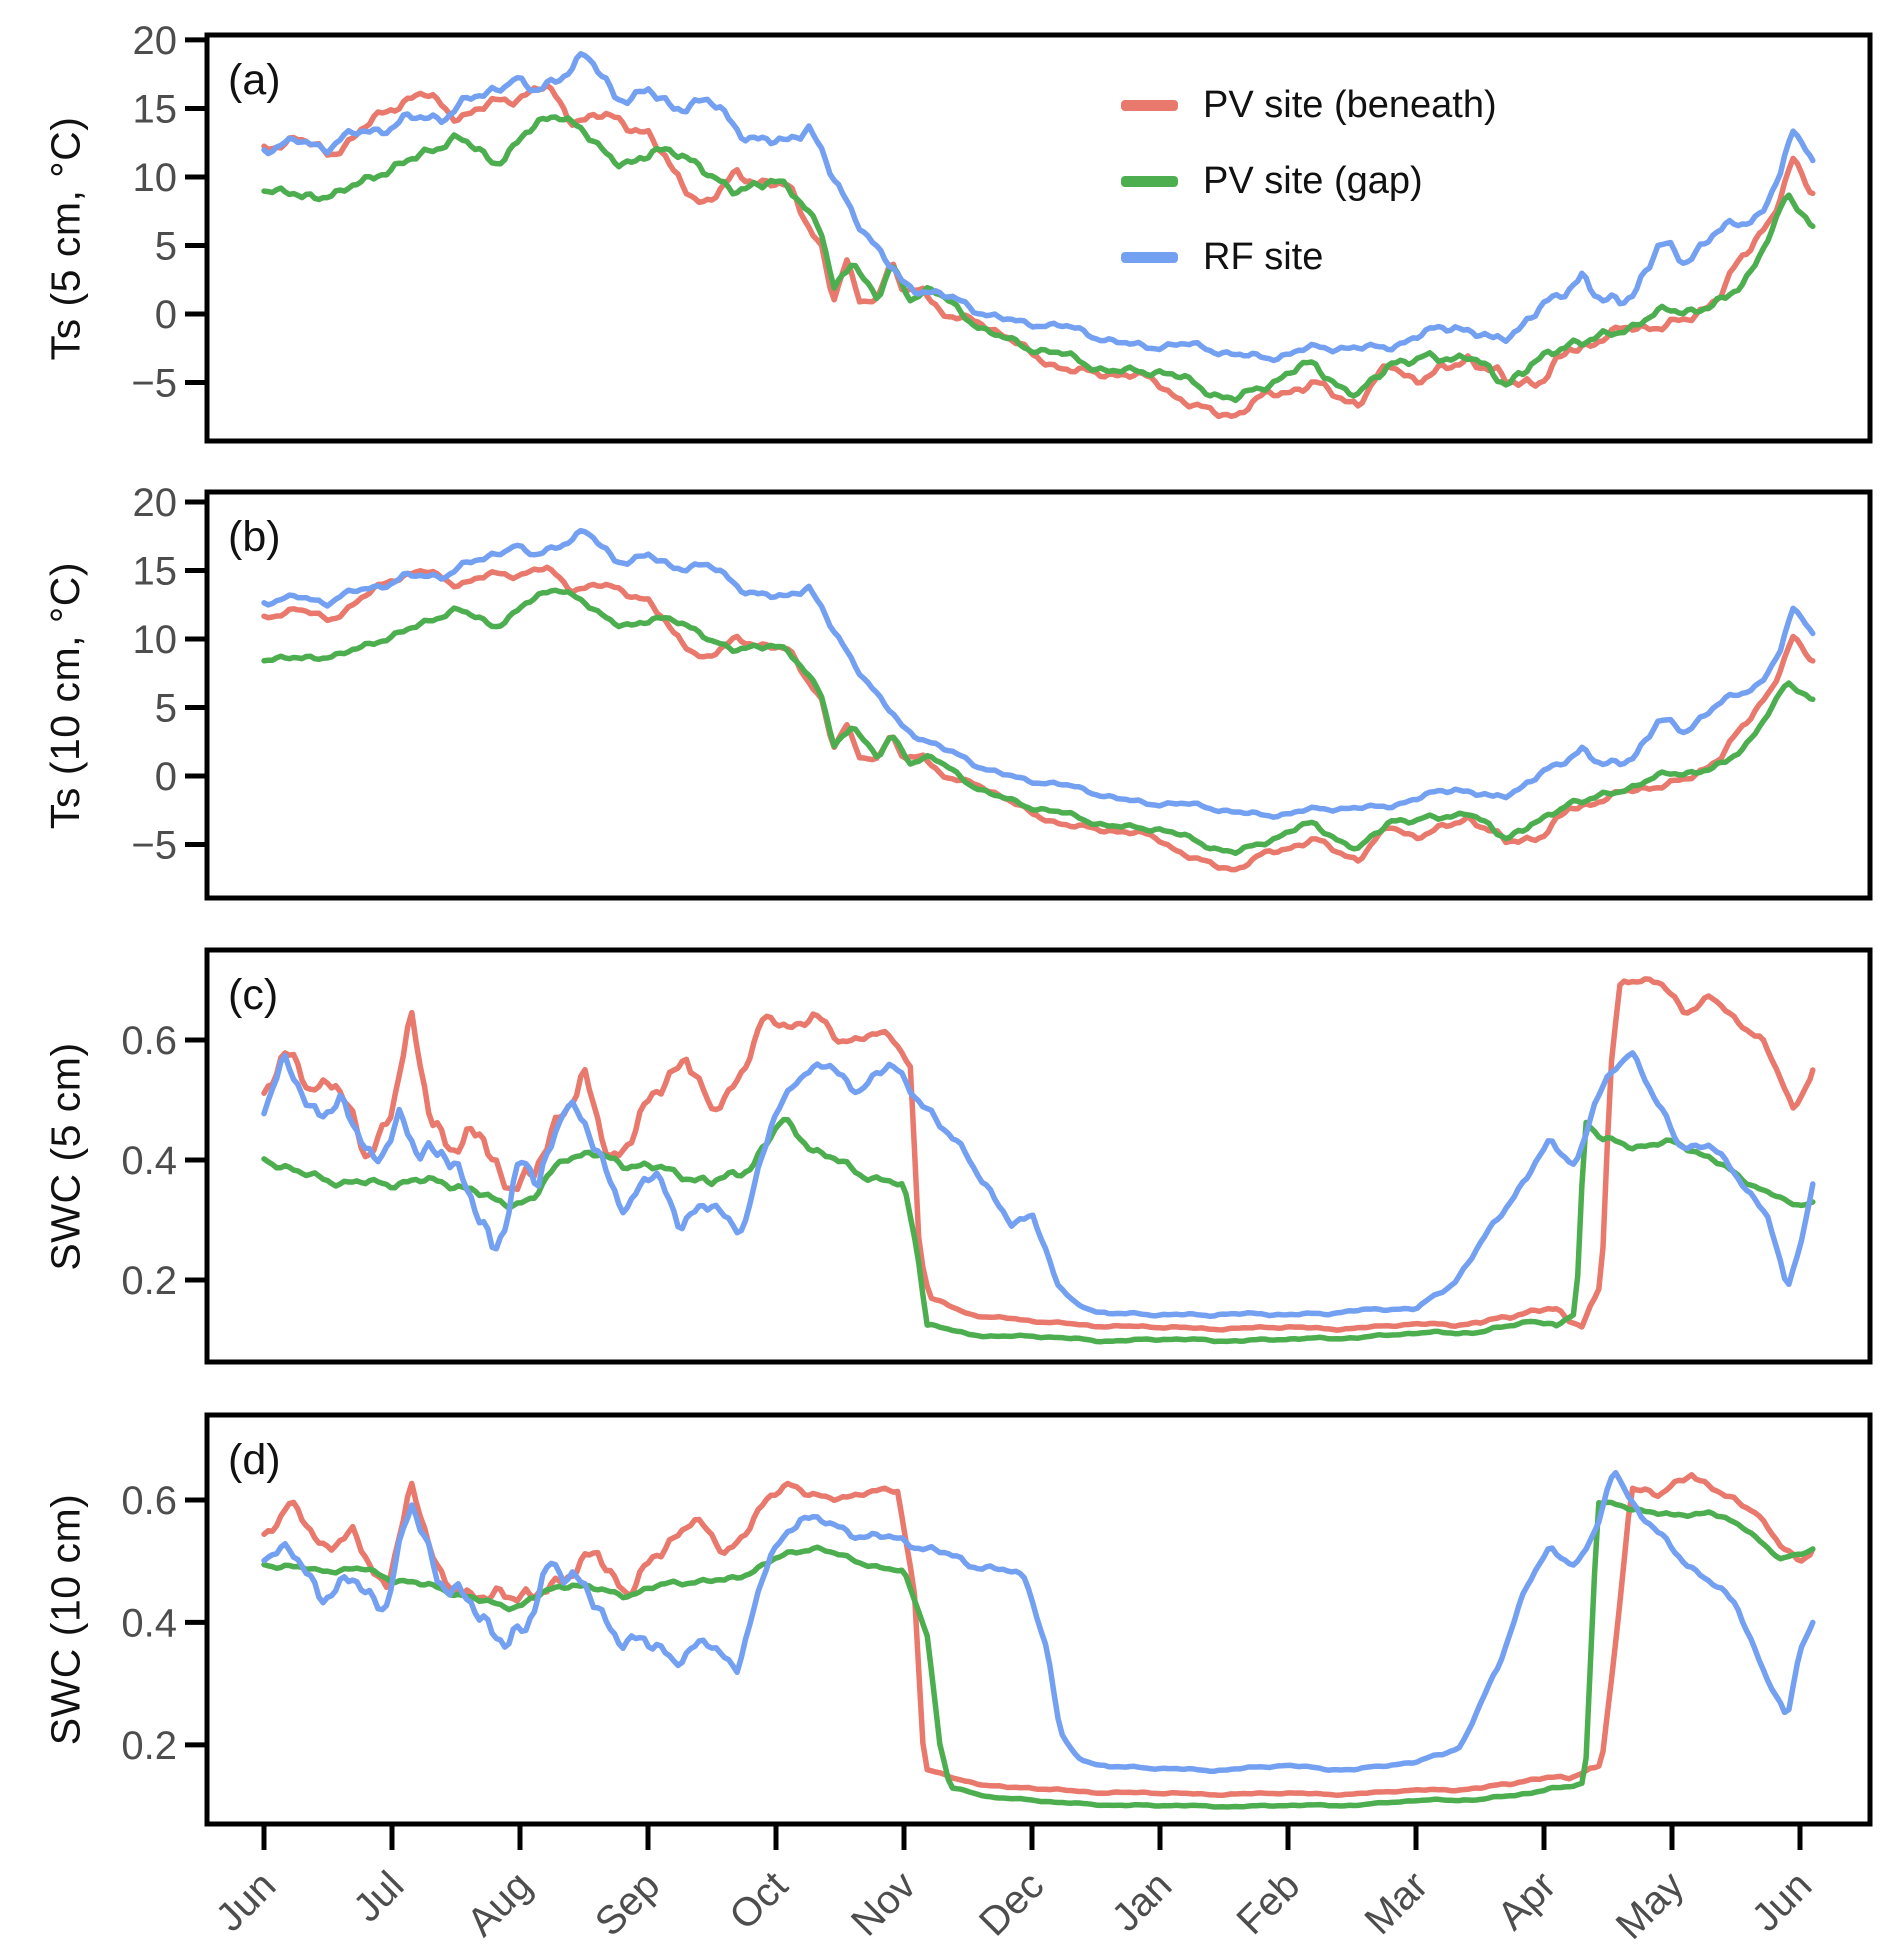  What do you see at coordinates (883, 1903) in the screenshot?
I see `x-tick-label: Nov` at bounding box center [883, 1903].